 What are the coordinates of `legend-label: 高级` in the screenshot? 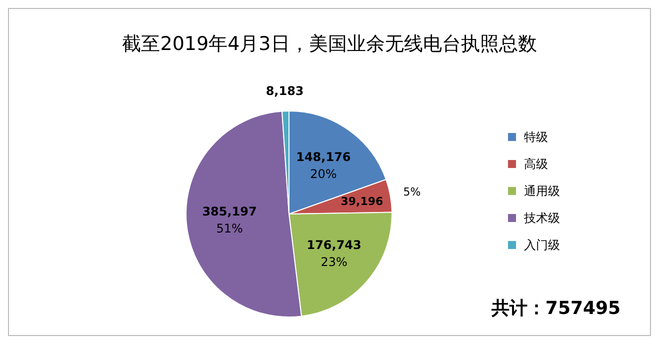 It's located at (536, 164).